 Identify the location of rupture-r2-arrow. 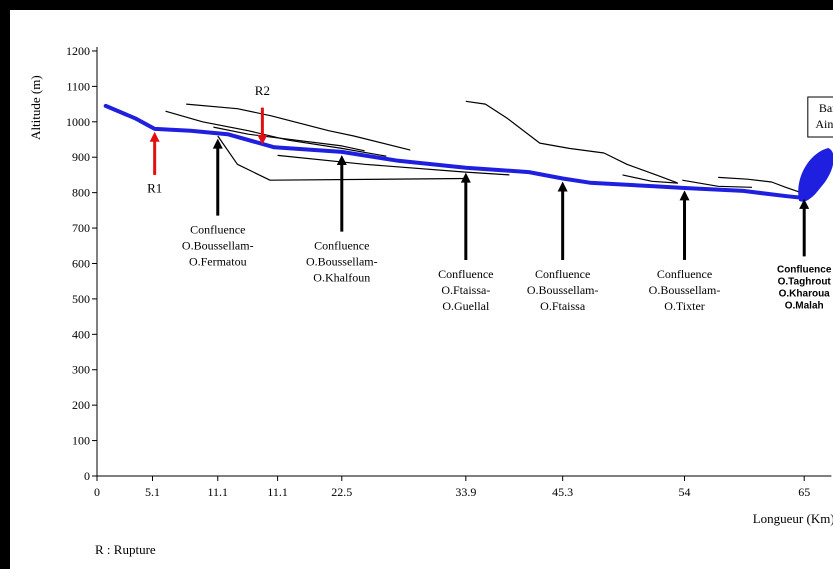
(262, 126).